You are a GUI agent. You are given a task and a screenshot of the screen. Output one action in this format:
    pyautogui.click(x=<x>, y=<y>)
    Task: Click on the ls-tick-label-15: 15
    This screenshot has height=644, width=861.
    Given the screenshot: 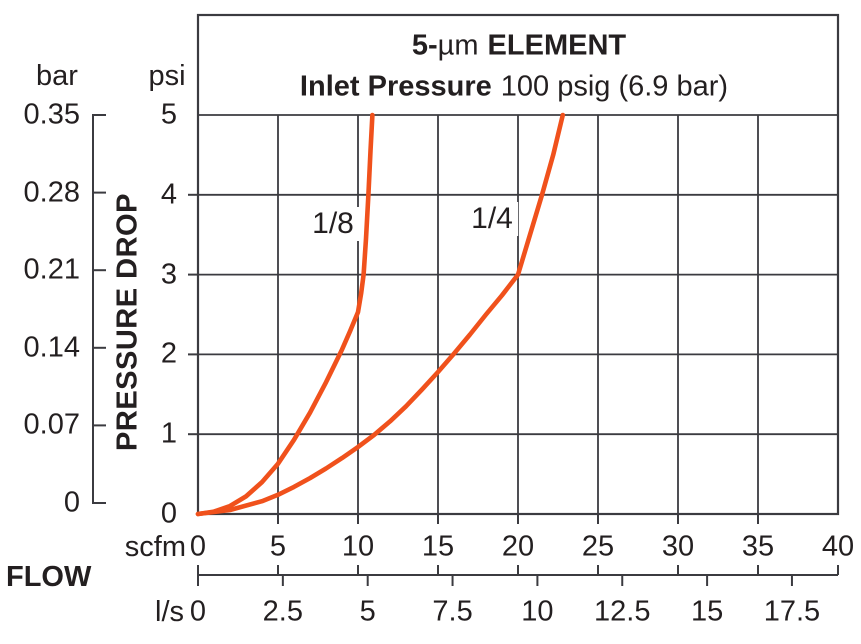 What is the action you would take?
    pyautogui.click(x=707, y=611)
    